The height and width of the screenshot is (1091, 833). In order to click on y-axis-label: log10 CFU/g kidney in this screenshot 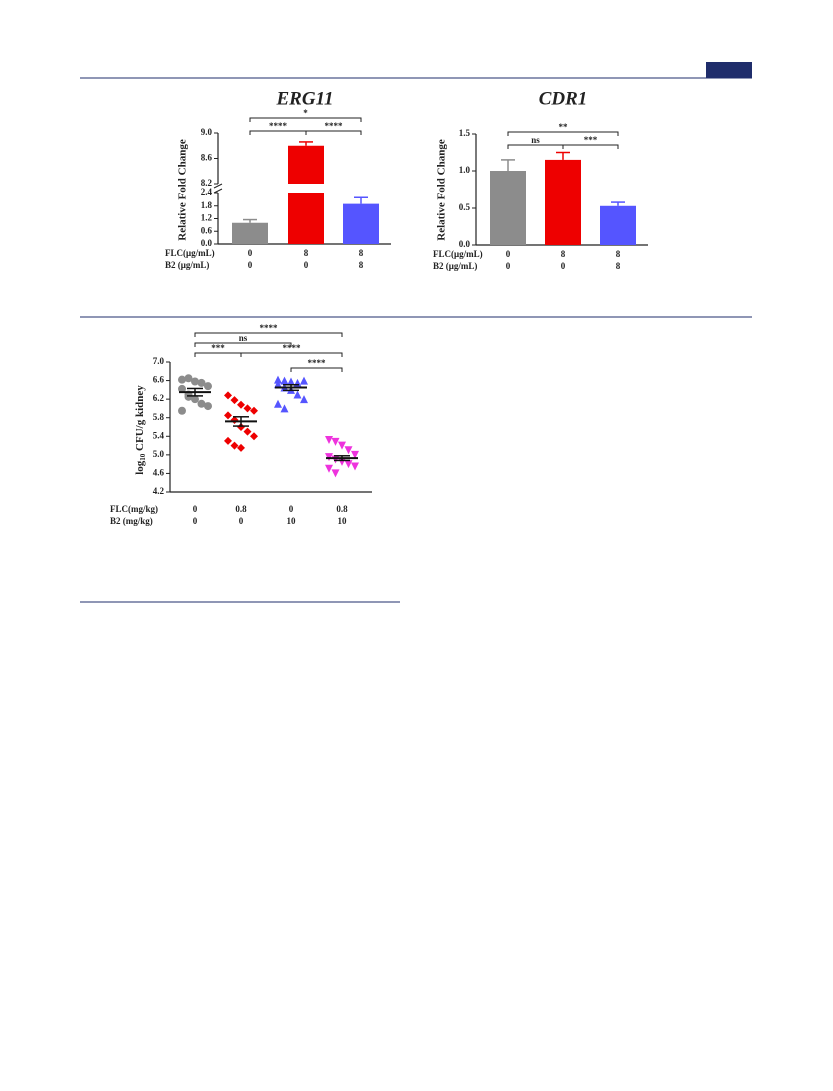, I will do `click(140, 430)`.